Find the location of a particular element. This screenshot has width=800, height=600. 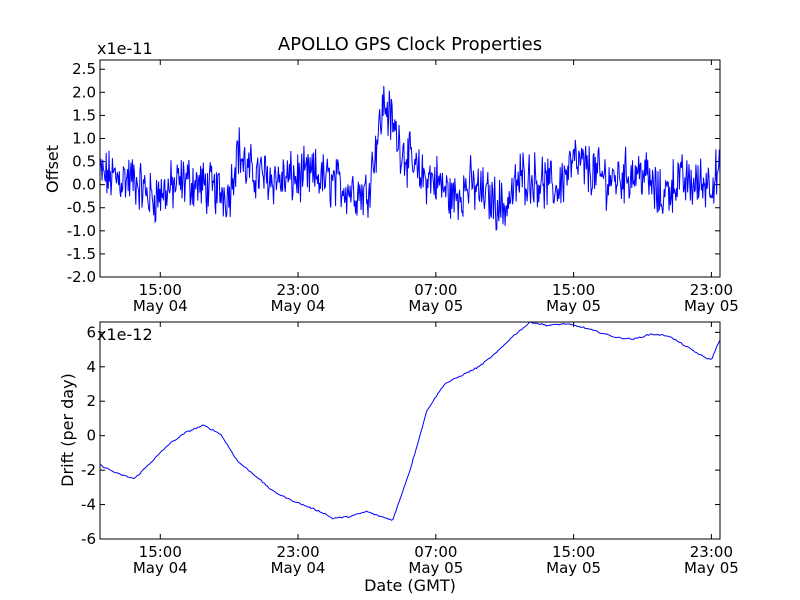

y-tick-label: -6 is located at coordinates (88, 539).